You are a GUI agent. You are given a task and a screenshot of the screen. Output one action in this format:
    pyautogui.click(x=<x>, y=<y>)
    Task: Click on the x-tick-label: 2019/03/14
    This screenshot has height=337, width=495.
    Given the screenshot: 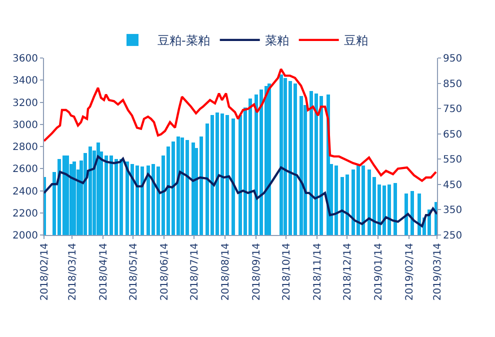 What is the action you would take?
    pyautogui.click(x=438, y=272)
    